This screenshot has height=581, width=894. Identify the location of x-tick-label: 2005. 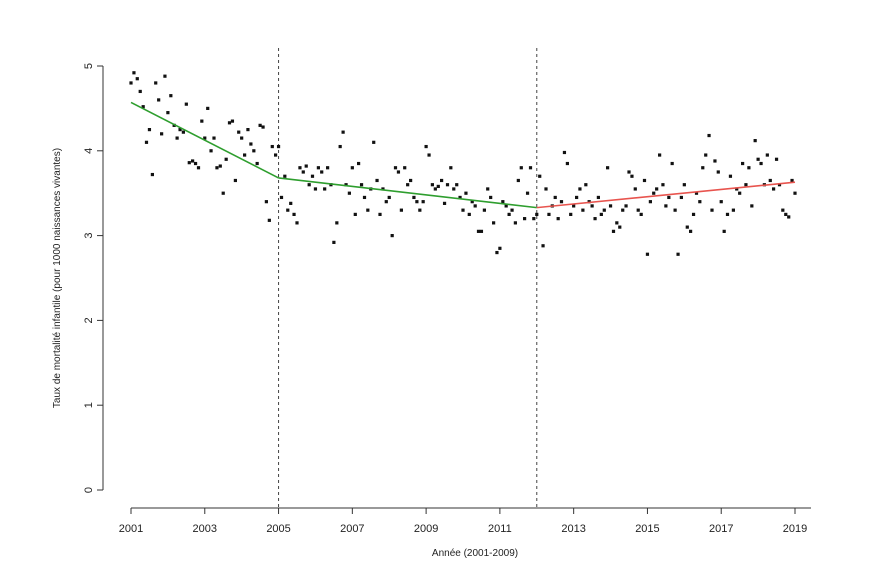
(278, 529).